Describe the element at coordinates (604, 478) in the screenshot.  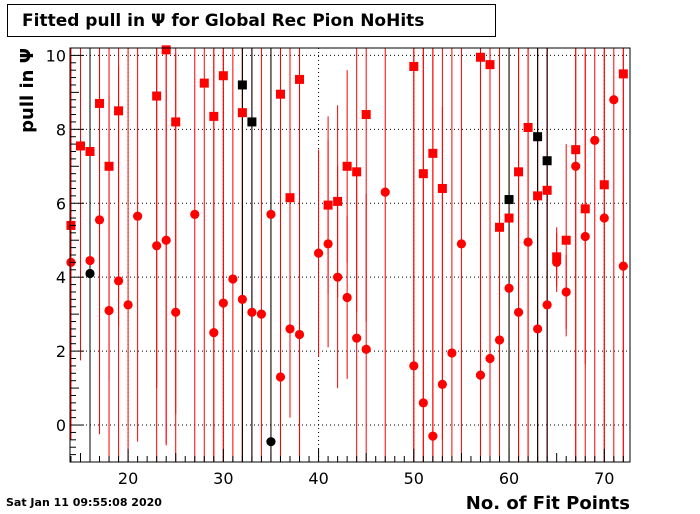
I see `x-tick-label: 70` at that location.